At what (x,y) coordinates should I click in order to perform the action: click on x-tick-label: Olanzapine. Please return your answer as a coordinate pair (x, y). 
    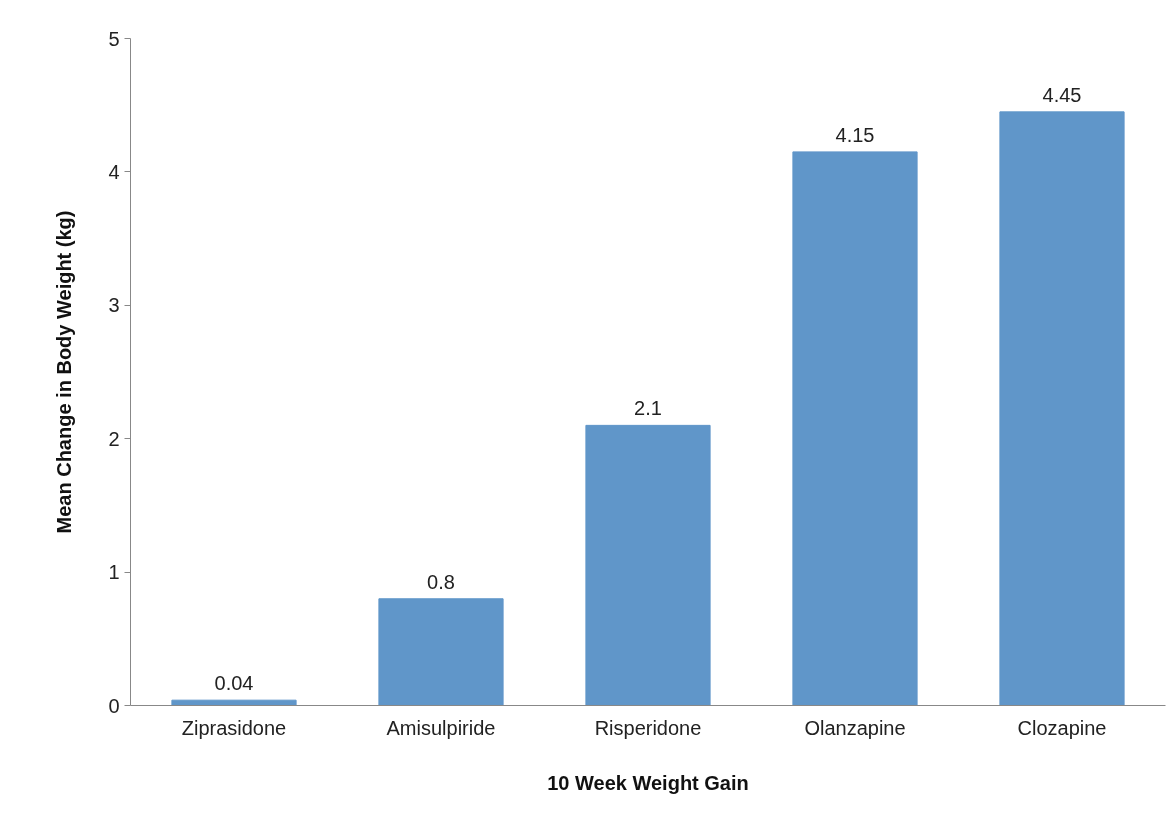
    Looking at the image, I should click on (855, 727).